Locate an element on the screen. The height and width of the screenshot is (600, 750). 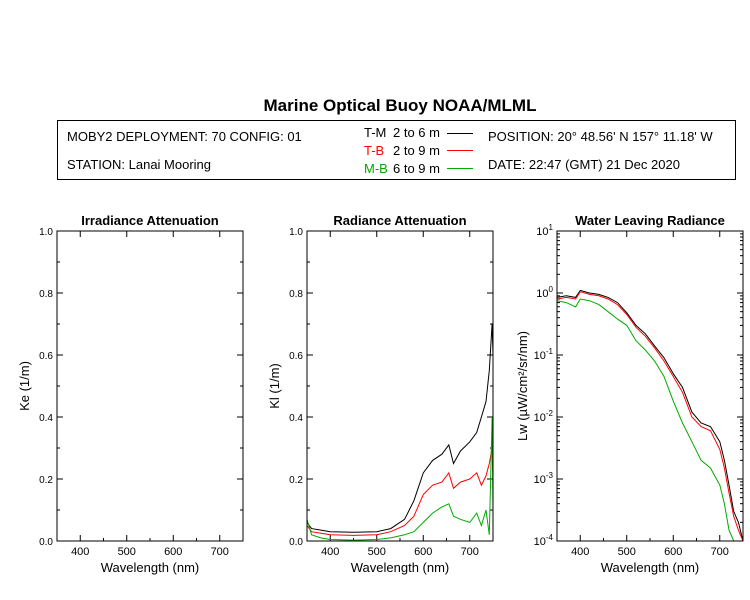
position-label: POSITION: 20° 48.56' N 157° 11.18' W is located at coordinates (600, 136).